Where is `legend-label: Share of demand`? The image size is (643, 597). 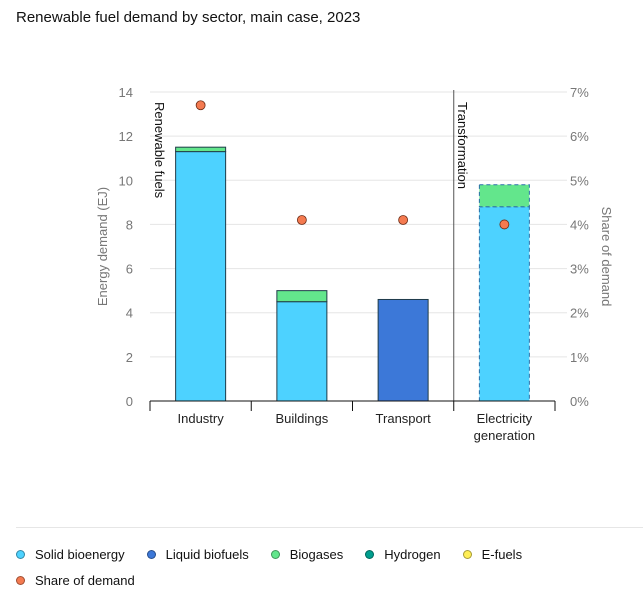
legend-label: Share of demand is located at coordinates (85, 580).